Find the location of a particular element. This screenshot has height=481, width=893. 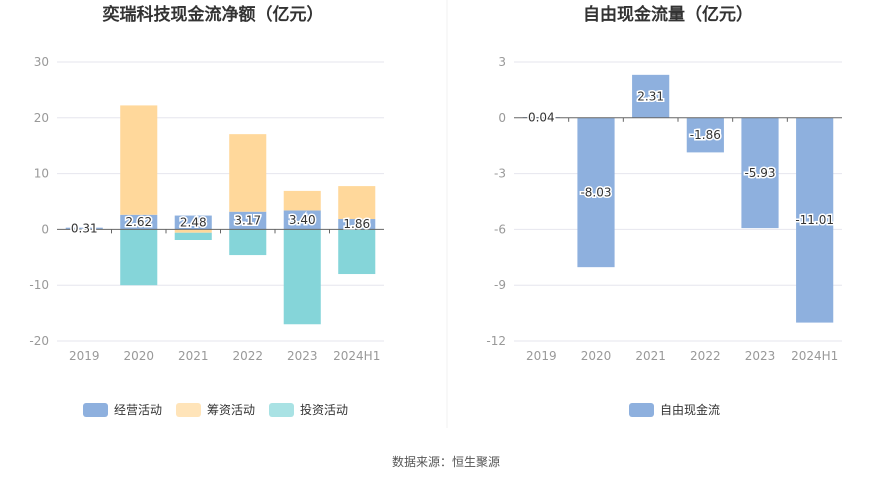

bar-投资活动-2022 is located at coordinates (248, 242).